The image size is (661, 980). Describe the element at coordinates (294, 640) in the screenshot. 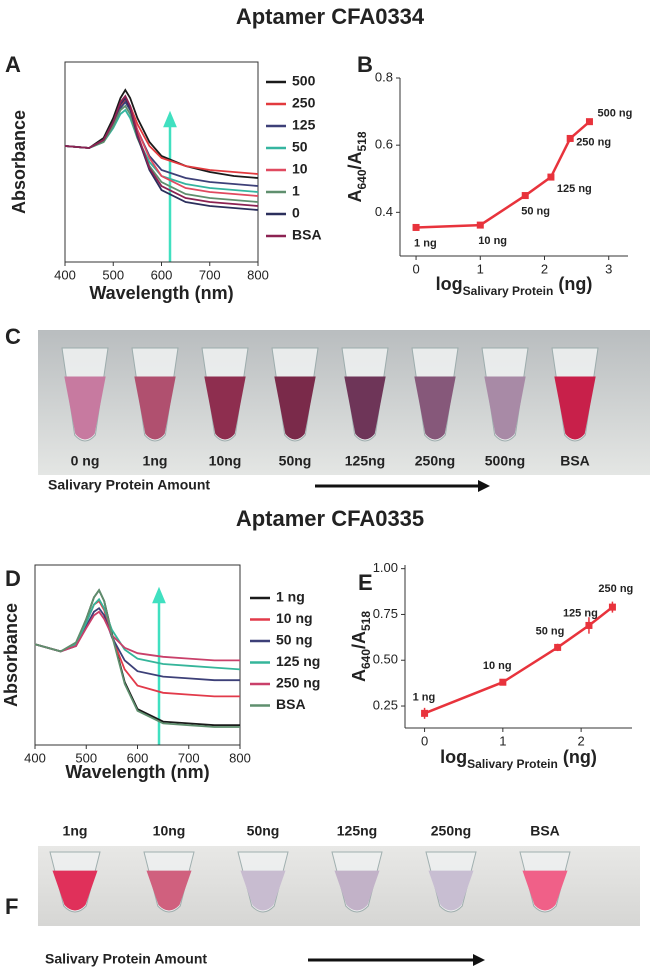

I see `legend-label: 50 ng` at that location.